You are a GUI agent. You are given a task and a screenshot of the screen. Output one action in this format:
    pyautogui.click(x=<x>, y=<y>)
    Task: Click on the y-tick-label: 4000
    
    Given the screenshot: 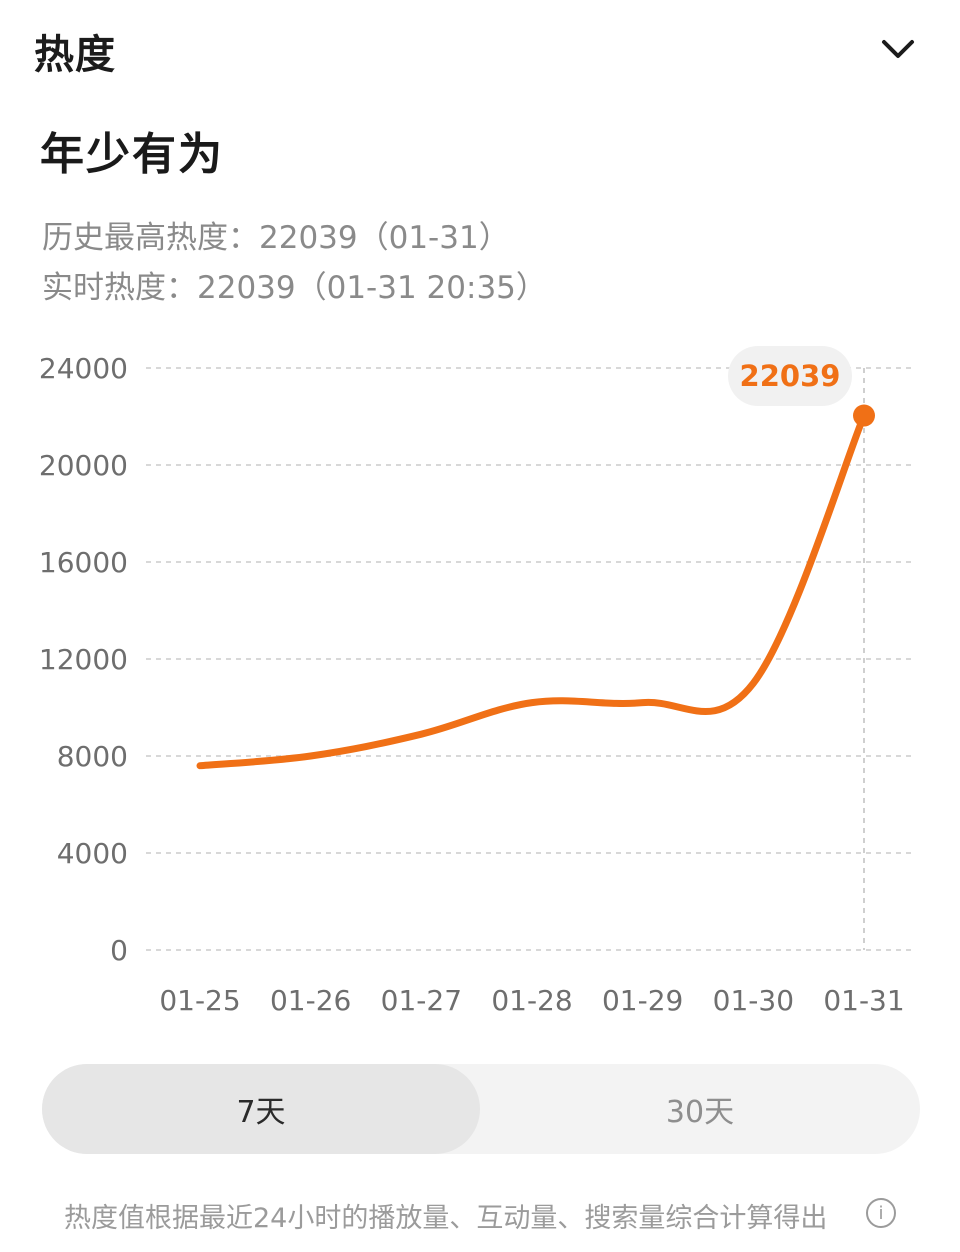 What is the action you would take?
    pyautogui.click(x=92, y=853)
    